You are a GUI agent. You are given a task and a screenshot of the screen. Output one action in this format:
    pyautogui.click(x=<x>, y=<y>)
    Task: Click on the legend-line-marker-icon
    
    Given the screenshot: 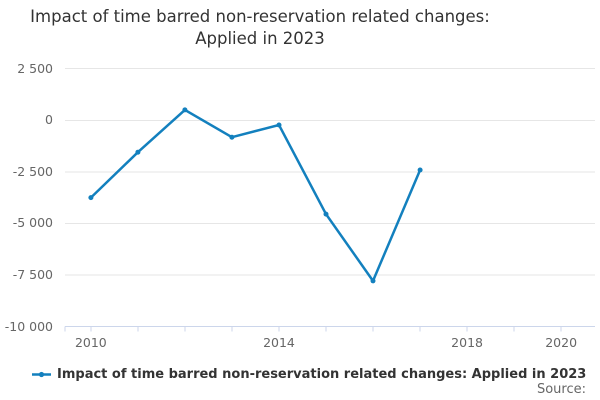 What is the action you would take?
    pyautogui.click(x=41, y=374)
    